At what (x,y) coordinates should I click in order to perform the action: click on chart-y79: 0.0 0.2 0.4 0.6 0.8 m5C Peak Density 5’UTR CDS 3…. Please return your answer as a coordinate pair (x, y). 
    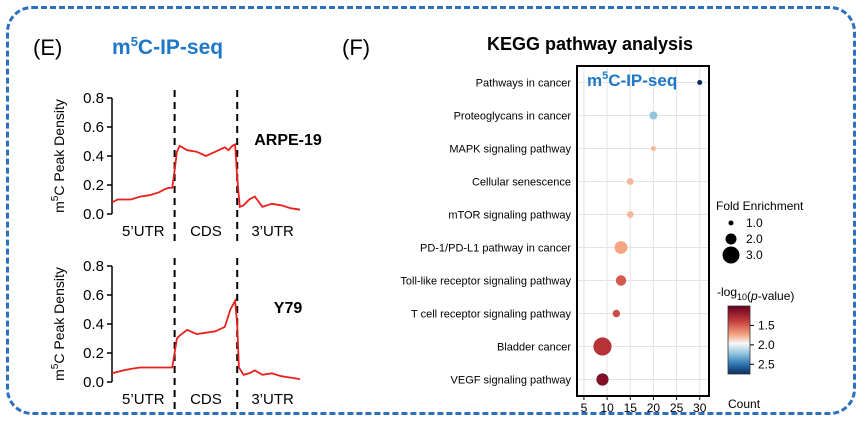
    Looking at the image, I should click on (176, 335).